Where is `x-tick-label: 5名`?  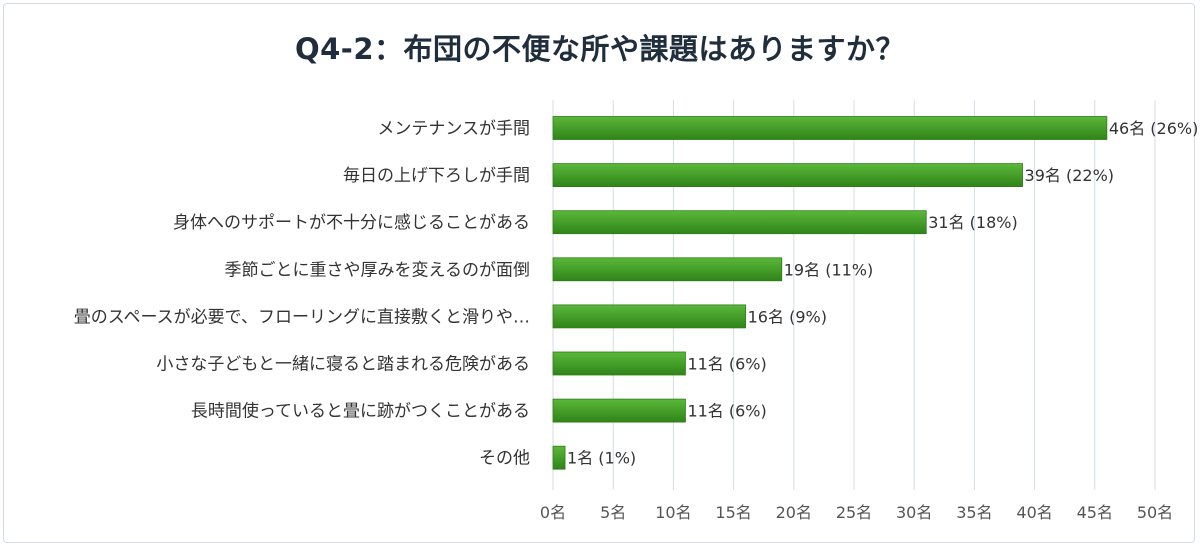
x-tick-label: 5名 is located at coordinates (613, 512).